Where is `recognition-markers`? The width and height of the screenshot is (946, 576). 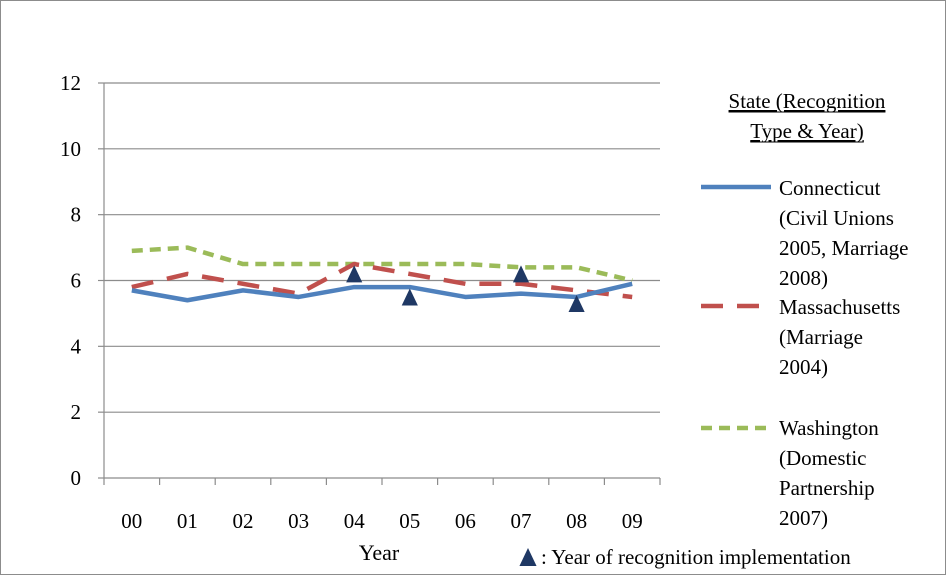 recognition-markers is located at coordinates (465, 289).